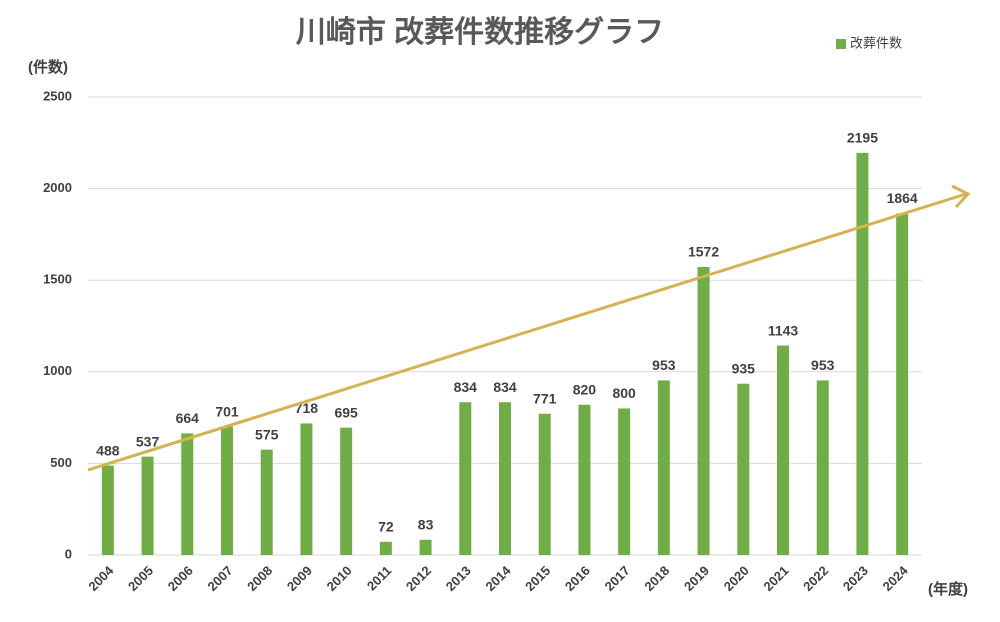 Image resolution: width=1000 pixels, height=622 pixels. I want to click on x-tick-label: 2006, so click(180, 578).